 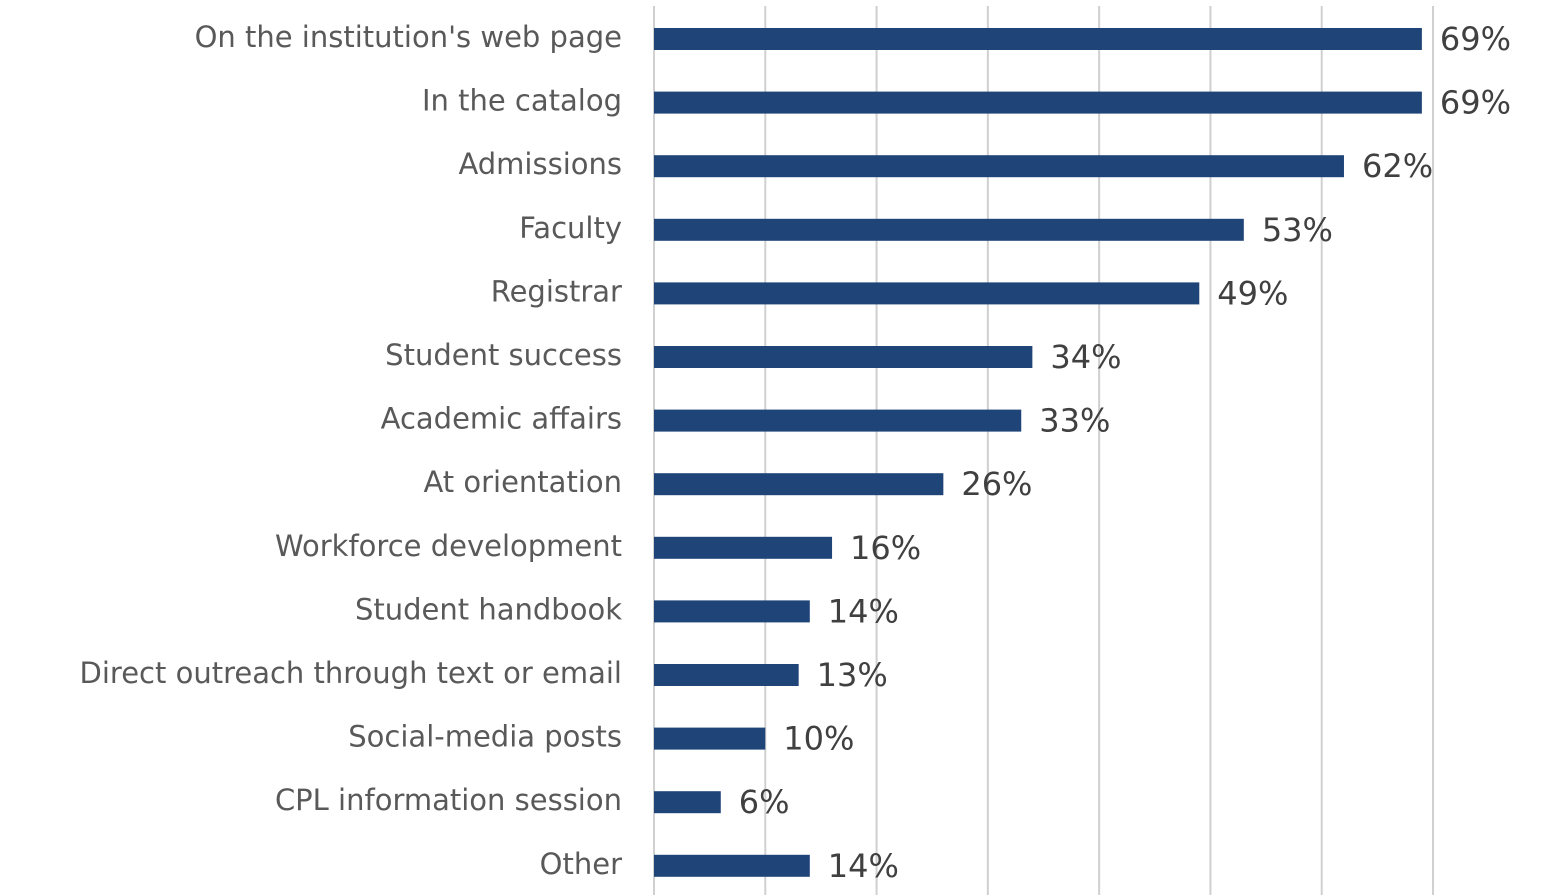 I want to click on value-label: 34%, so click(x=1085, y=357).